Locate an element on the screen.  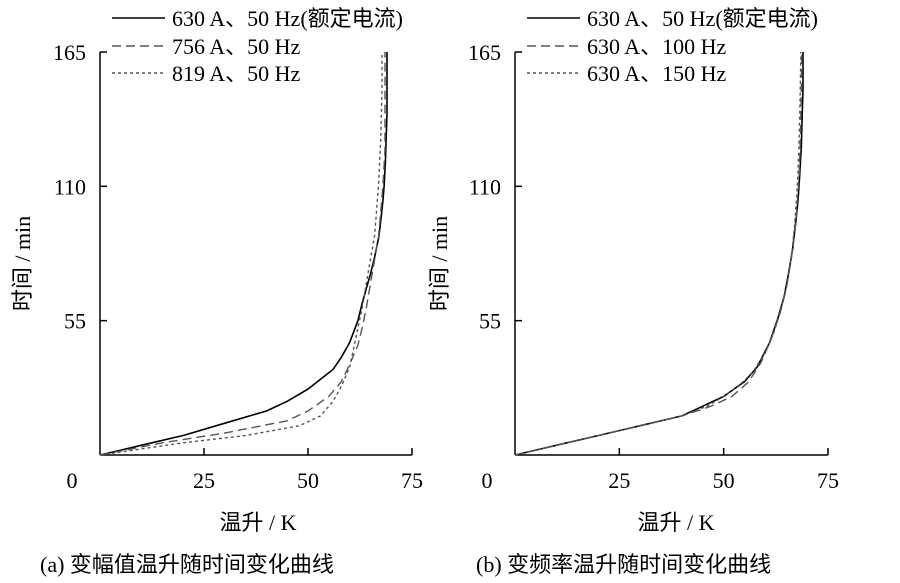
panel-caption: (a) 变幅值温升随时间变化曲线 is located at coordinates (187, 564).